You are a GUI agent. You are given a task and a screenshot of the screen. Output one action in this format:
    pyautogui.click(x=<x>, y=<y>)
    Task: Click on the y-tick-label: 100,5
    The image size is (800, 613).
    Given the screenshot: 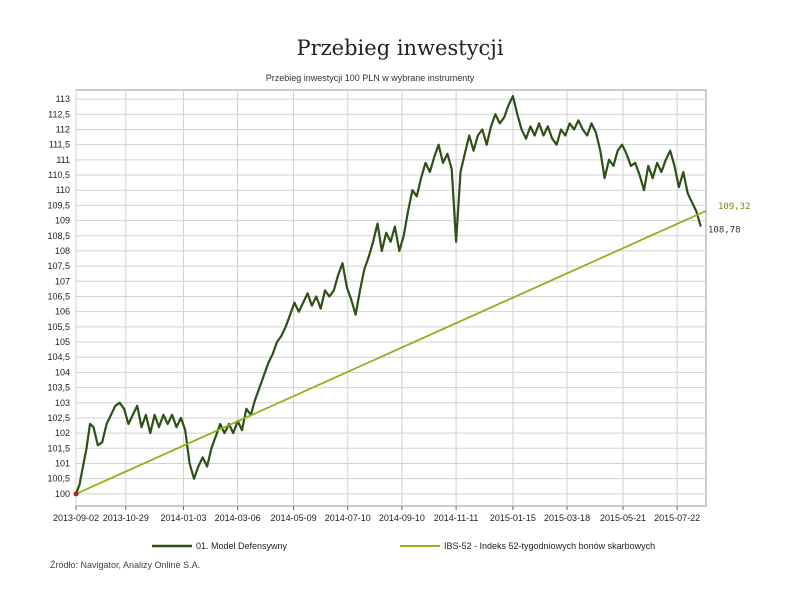 What is the action you would take?
    pyautogui.click(x=58, y=479)
    